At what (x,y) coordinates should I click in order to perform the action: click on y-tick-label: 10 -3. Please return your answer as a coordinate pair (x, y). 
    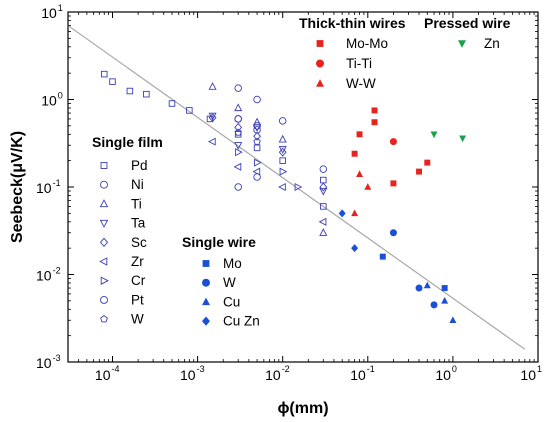
    Looking at the image, I should click on (48, 362).